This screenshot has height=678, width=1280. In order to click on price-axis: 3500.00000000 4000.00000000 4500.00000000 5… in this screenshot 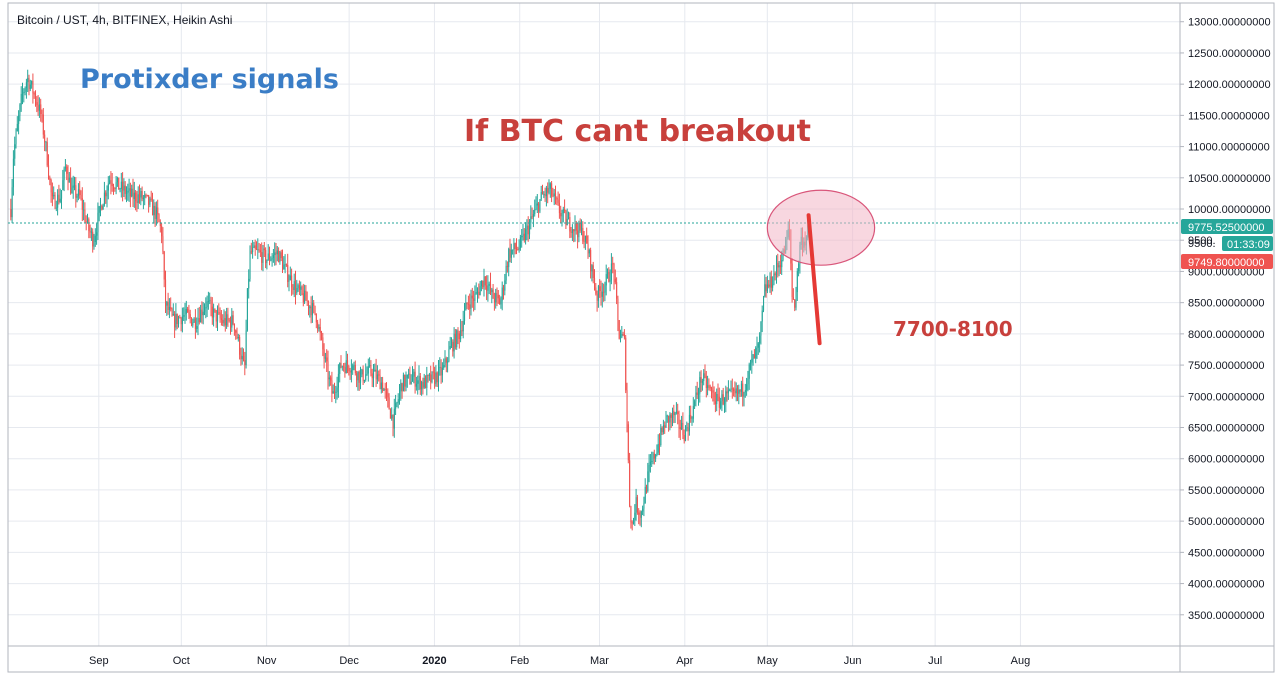, I will do `click(1225, 319)`.